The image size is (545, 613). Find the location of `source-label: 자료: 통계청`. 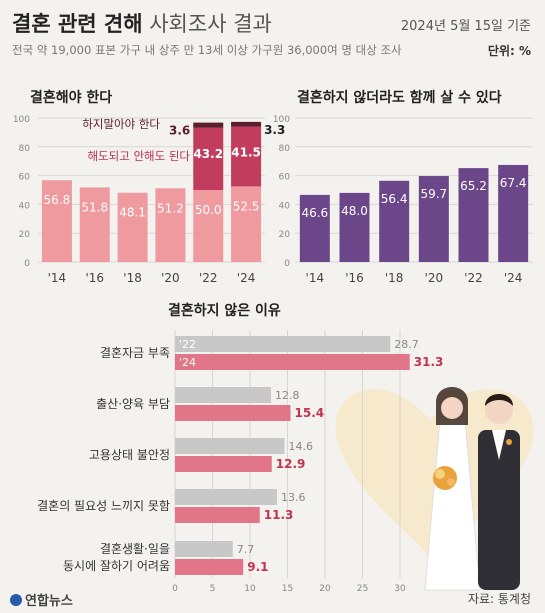

source-label: 자료: 통계청 is located at coordinates (499, 599).